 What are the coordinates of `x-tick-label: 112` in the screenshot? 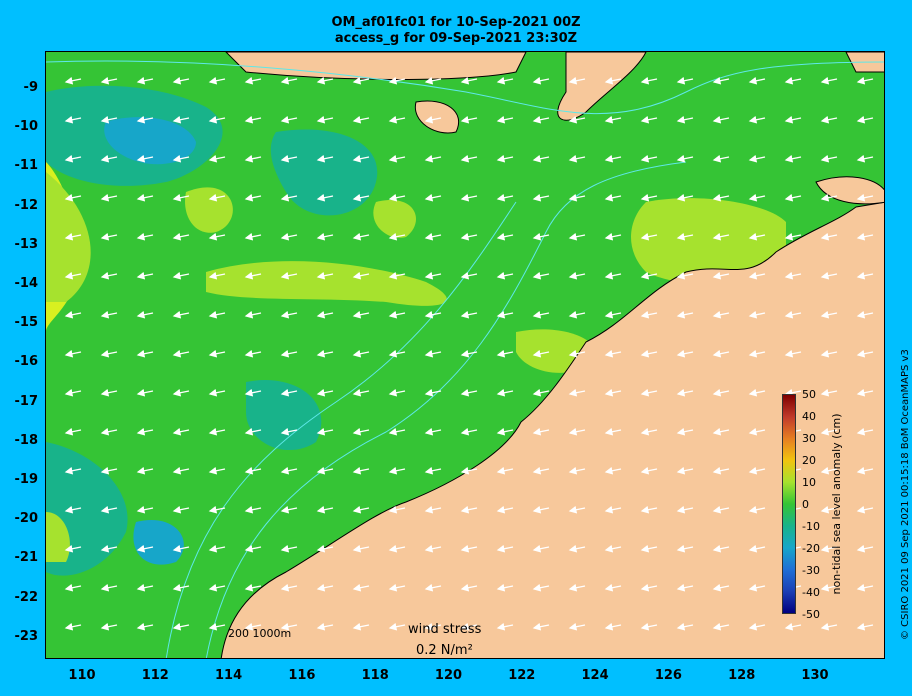 It's located at (155, 675).